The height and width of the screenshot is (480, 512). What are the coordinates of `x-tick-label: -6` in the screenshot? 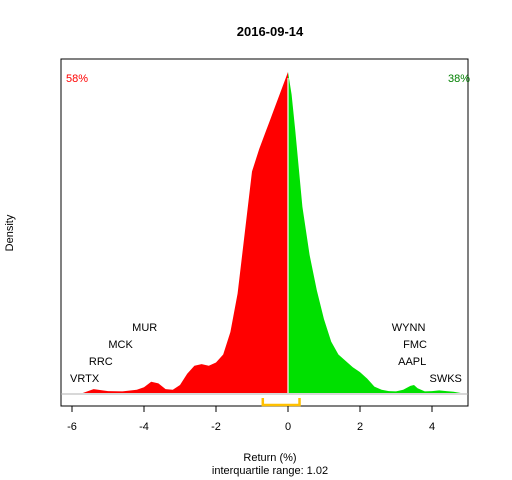 It's located at (72, 427).